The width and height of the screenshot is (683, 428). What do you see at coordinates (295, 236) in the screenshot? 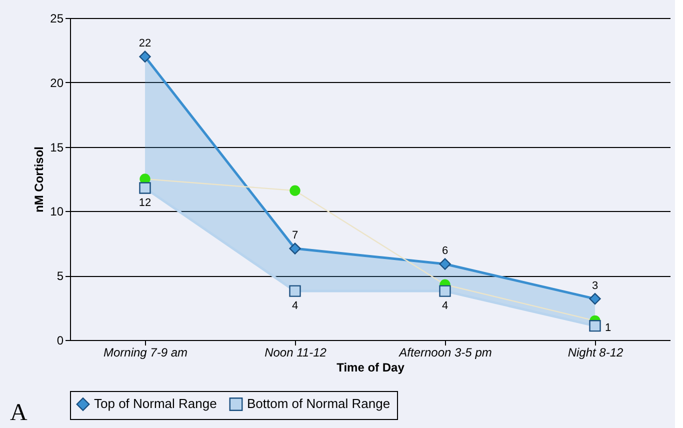
I see `data-label: 7` at bounding box center [295, 236].